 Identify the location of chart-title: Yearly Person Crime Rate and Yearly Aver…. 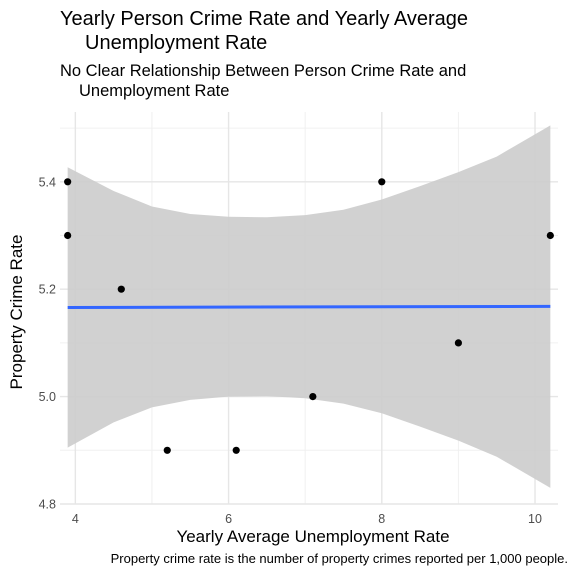
(310, 31).